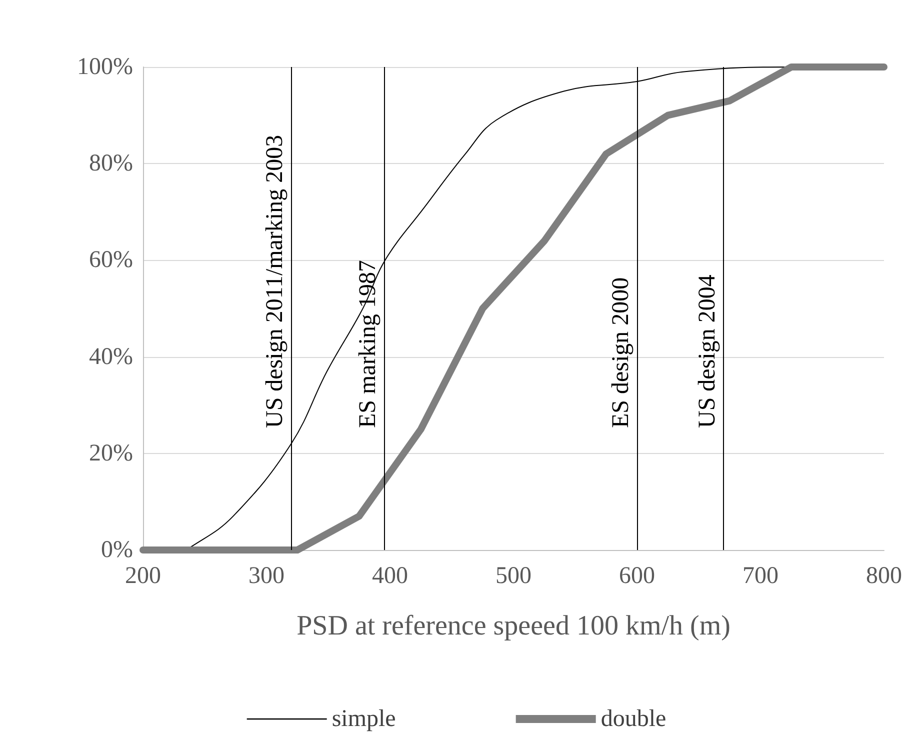  Describe the element at coordinates (621, 352) in the screenshot. I see `ref-line-label: ES design 2000` at that location.